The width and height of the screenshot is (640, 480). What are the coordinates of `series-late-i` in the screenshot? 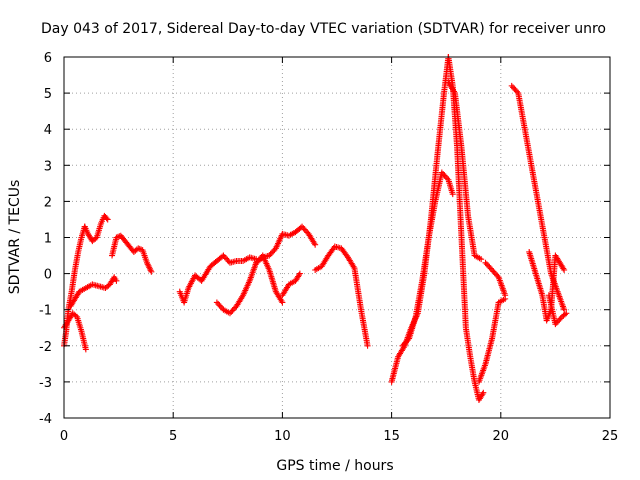 It's located at (557, 310).